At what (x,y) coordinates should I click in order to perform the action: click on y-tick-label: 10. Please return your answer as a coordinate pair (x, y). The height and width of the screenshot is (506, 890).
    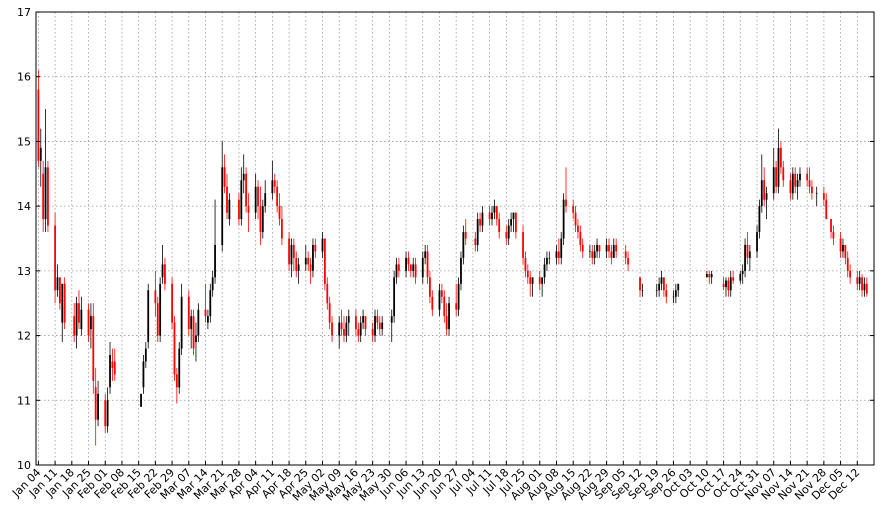
    Looking at the image, I should click on (24, 465).